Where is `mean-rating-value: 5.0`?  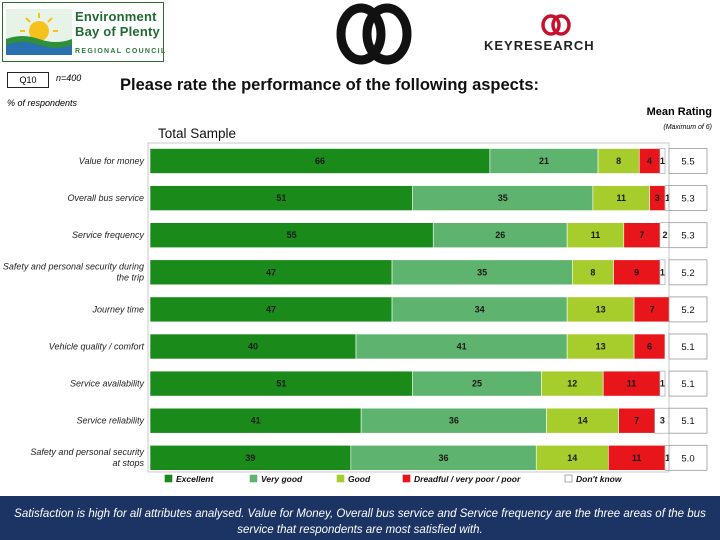 mean-rating-value: 5.0 is located at coordinates (687, 458).